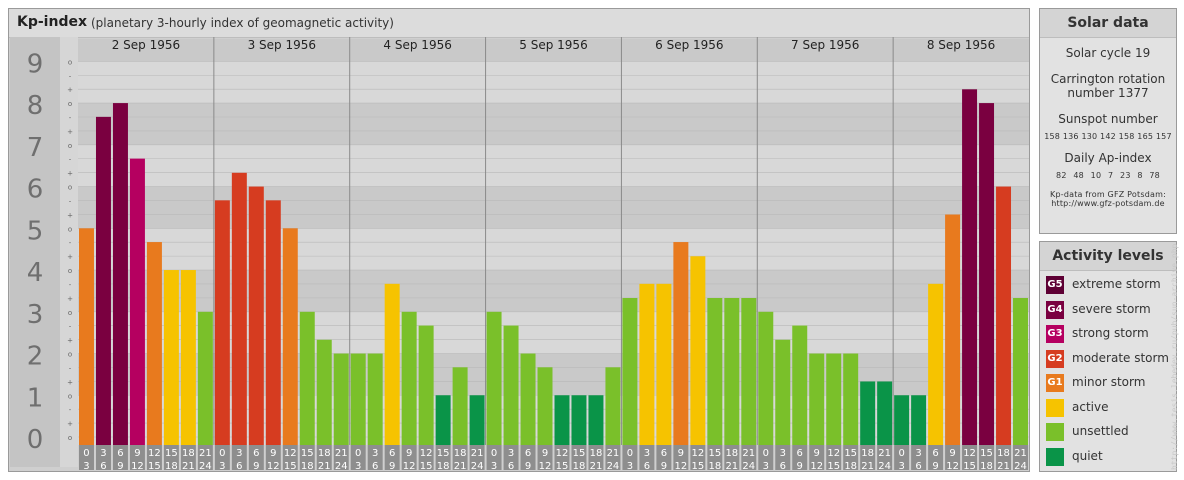 This screenshot has height=480, width=1184. What do you see at coordinates (1109, 382) in the screenshot?
I see `legend-label: minor storm` at bounding box center [1109, 382].